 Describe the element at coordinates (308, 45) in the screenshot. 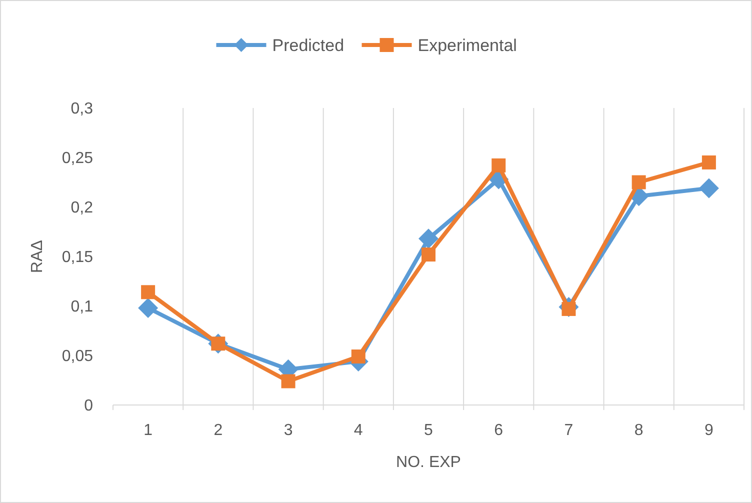

I see `legend-label: Predicted` at that location.